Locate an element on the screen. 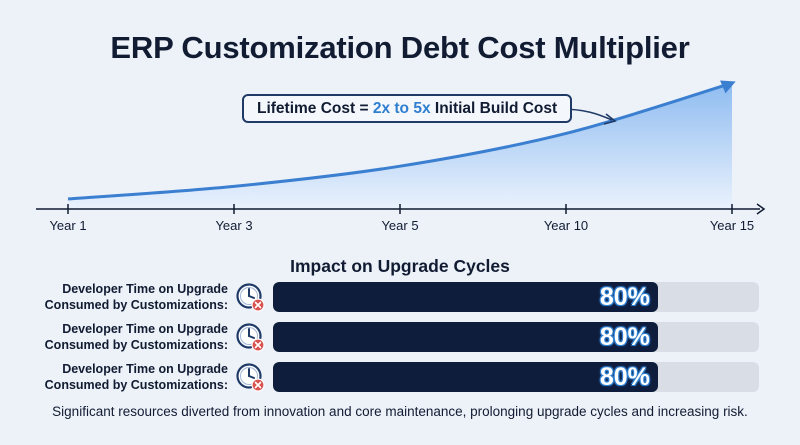 The image size is (800, 445). chart-title: ERP Customization Debt Cost Multiplier is located at coordinates (400, 47).